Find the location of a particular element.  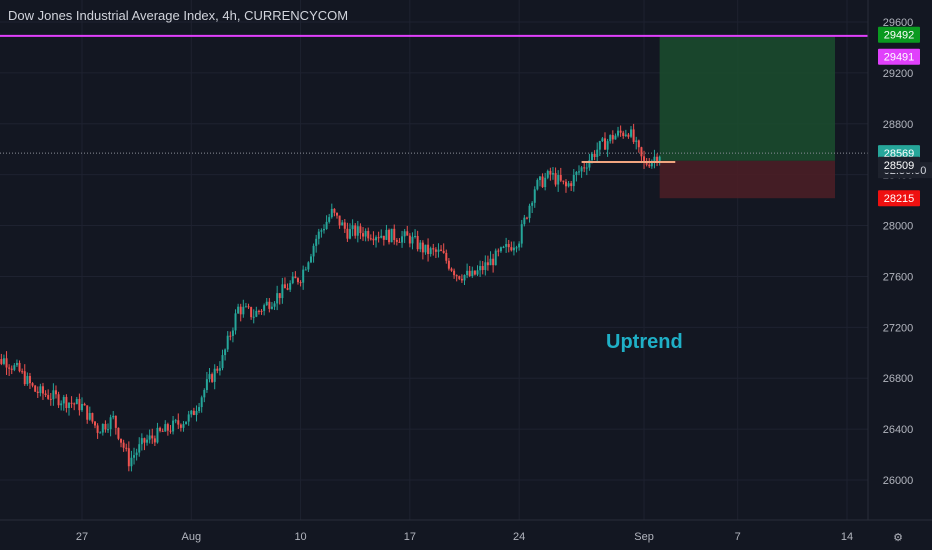

x-tick-label: 7 is located at coordinates (738, 537).